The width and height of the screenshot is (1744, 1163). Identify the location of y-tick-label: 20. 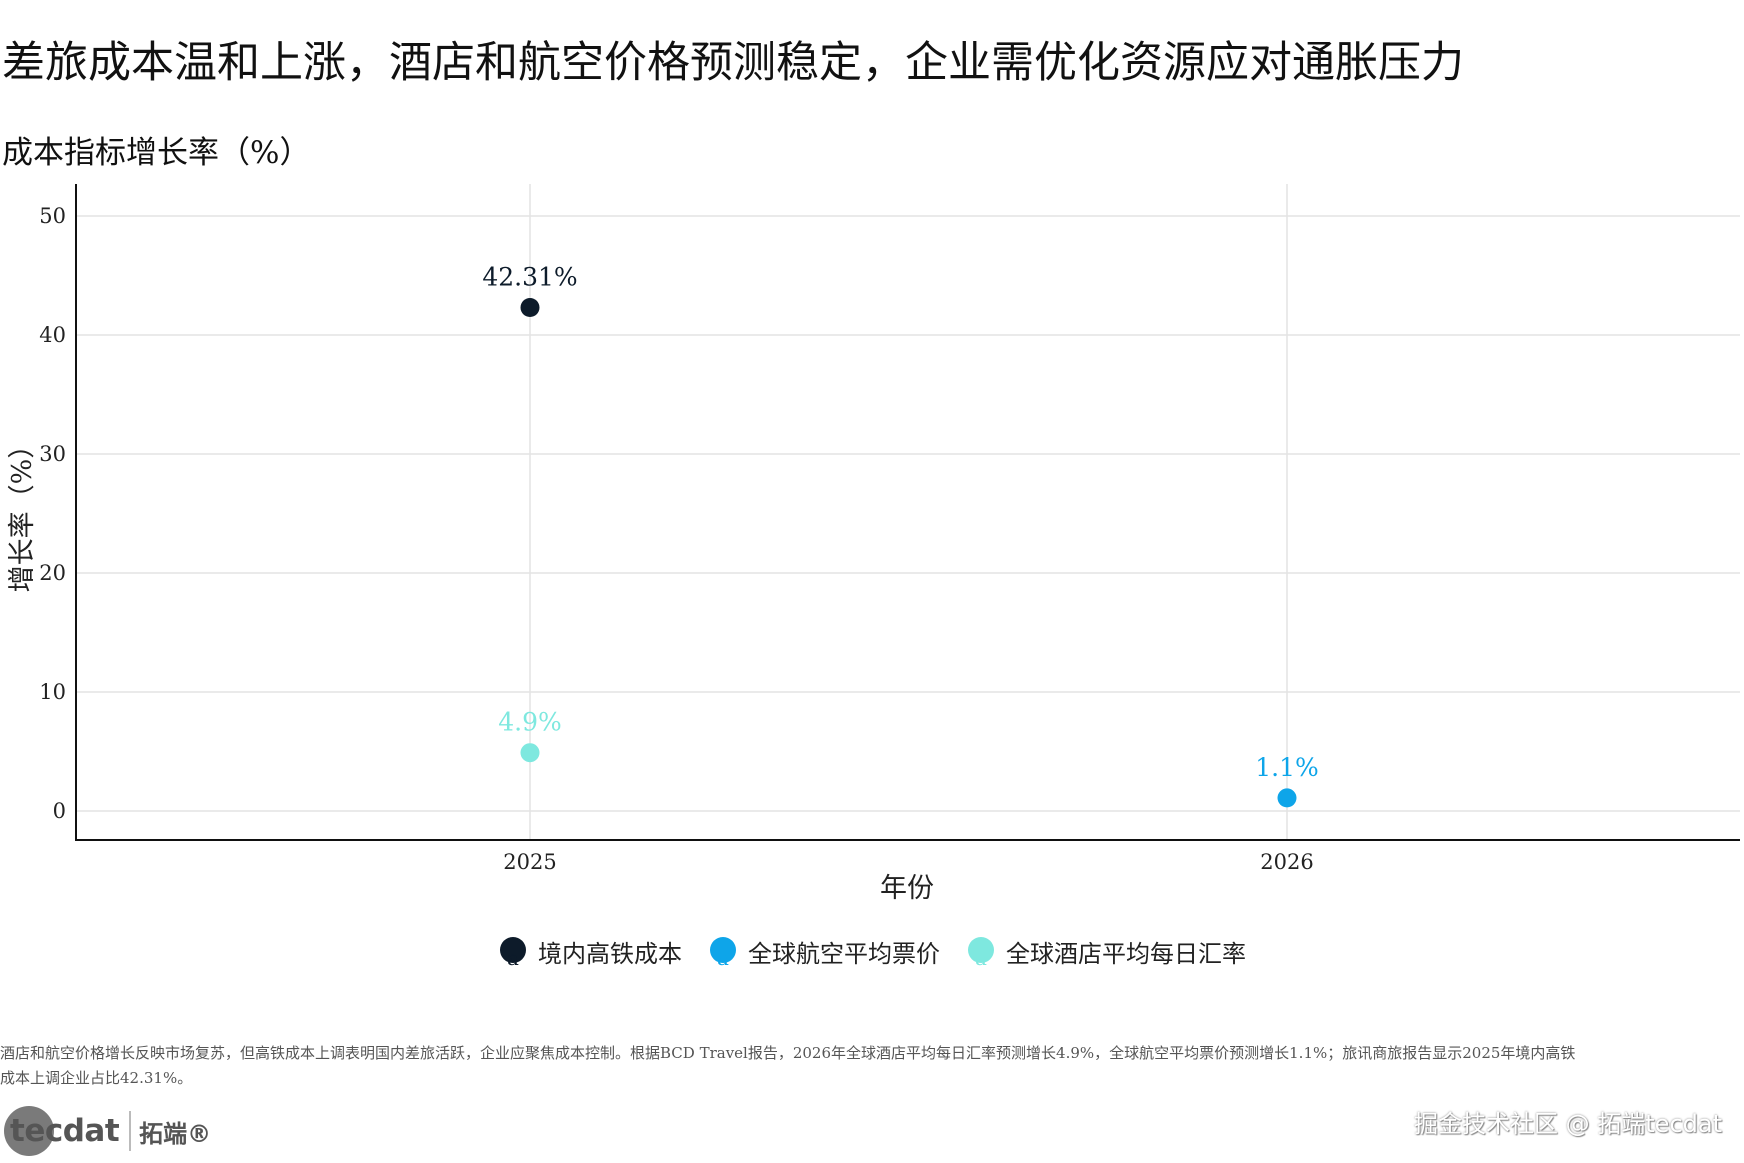
(52, 573).